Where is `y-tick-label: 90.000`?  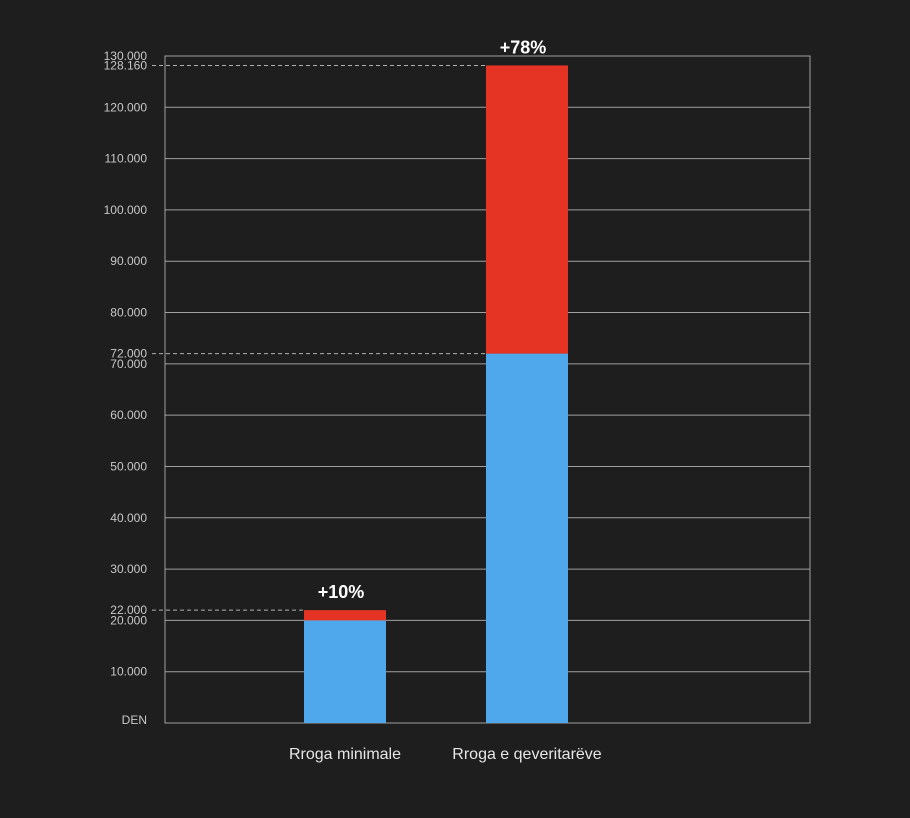
y-tick-label: 90.000 is located at coordinates (128, 261).